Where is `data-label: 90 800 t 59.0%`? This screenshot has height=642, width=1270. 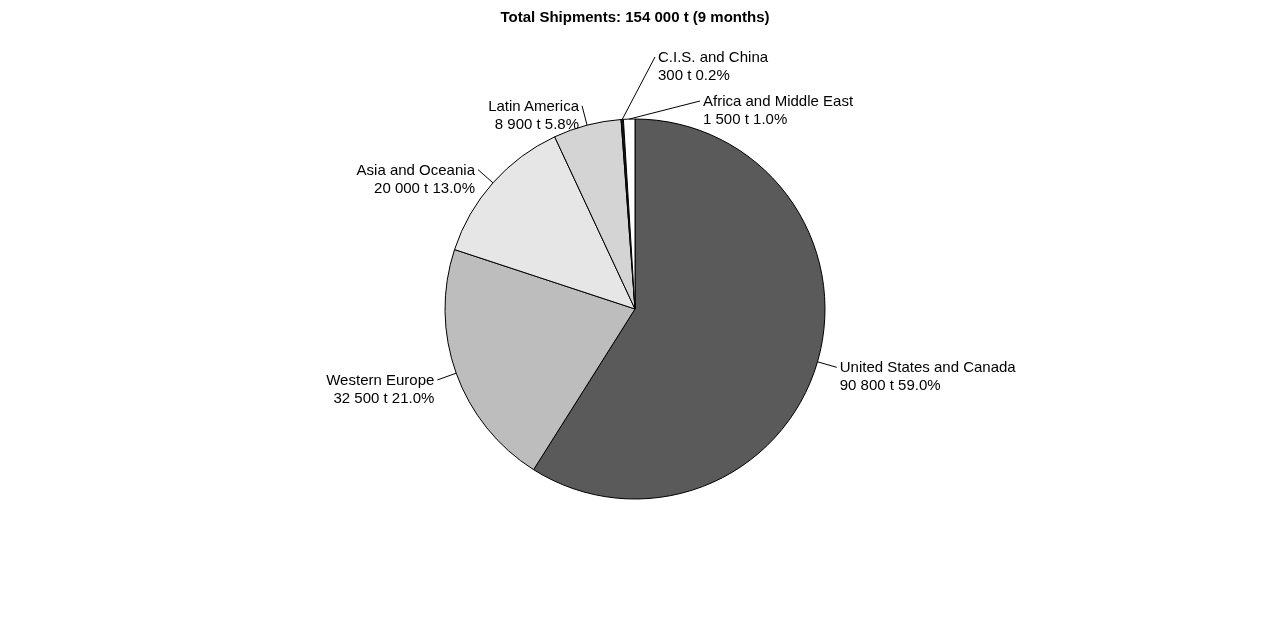 data-label: 90 800 t 59.0% is located at coordinates (890, 385).